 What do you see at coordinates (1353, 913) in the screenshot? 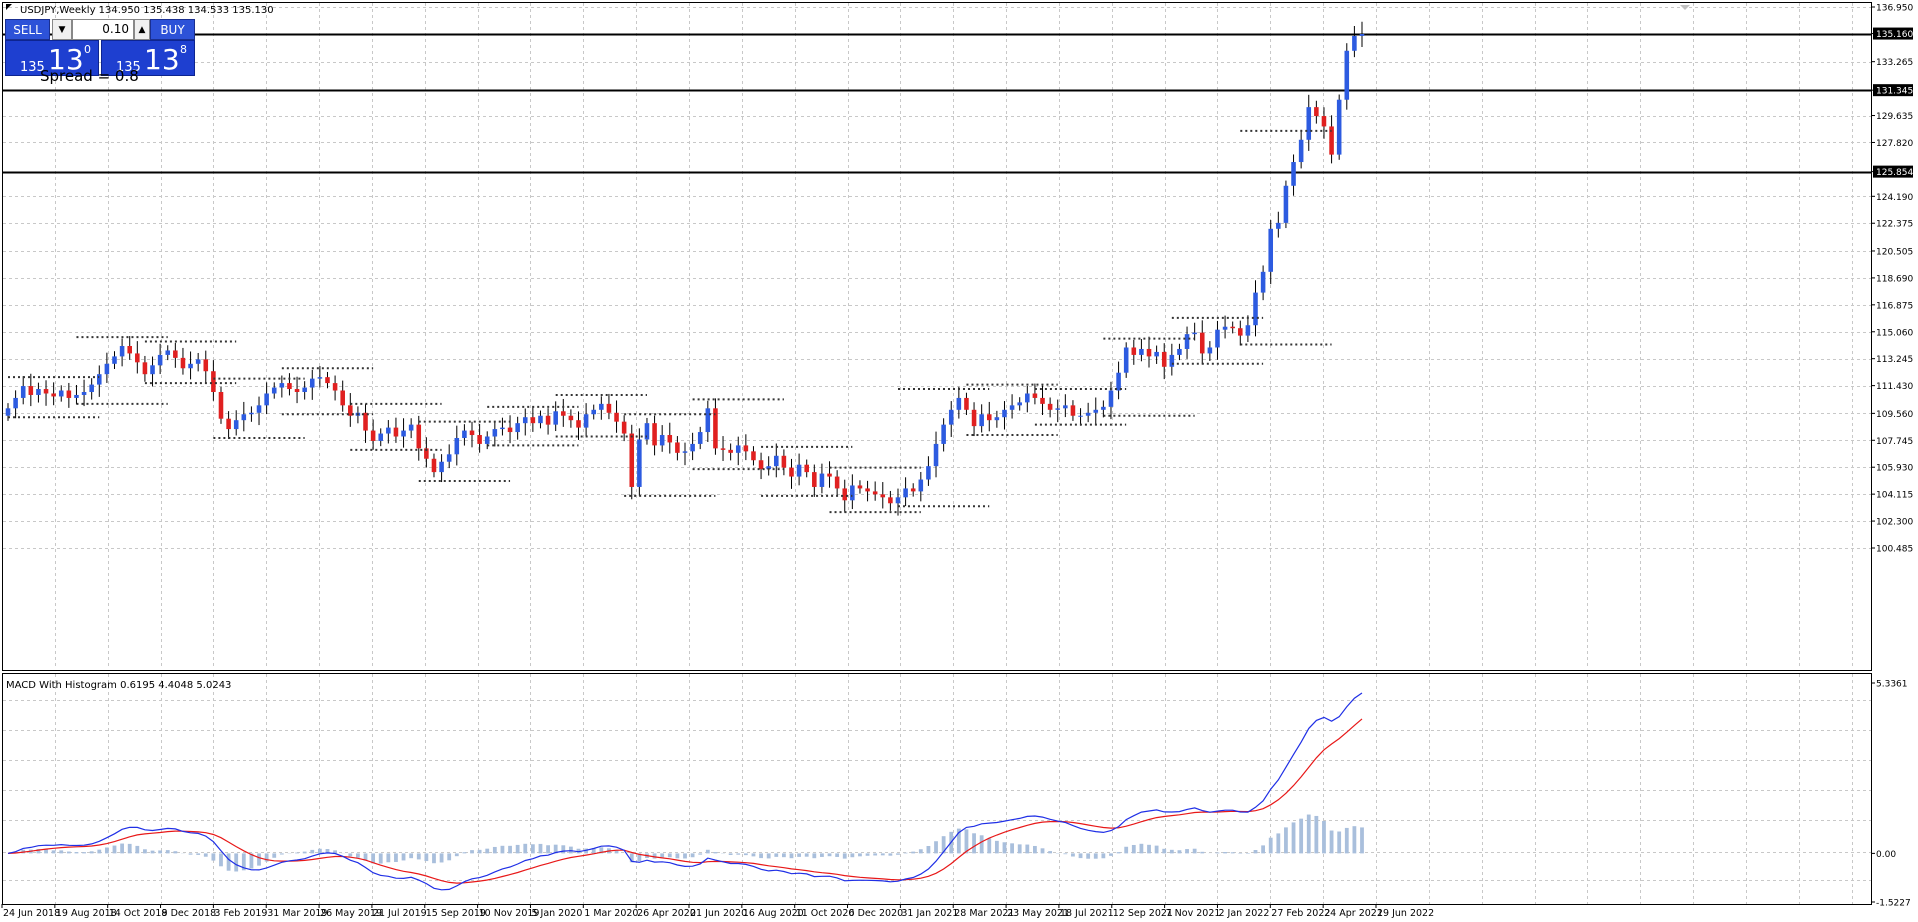
I see `time-label: 24 Apr 2022` at bounding box center [1353, 913].